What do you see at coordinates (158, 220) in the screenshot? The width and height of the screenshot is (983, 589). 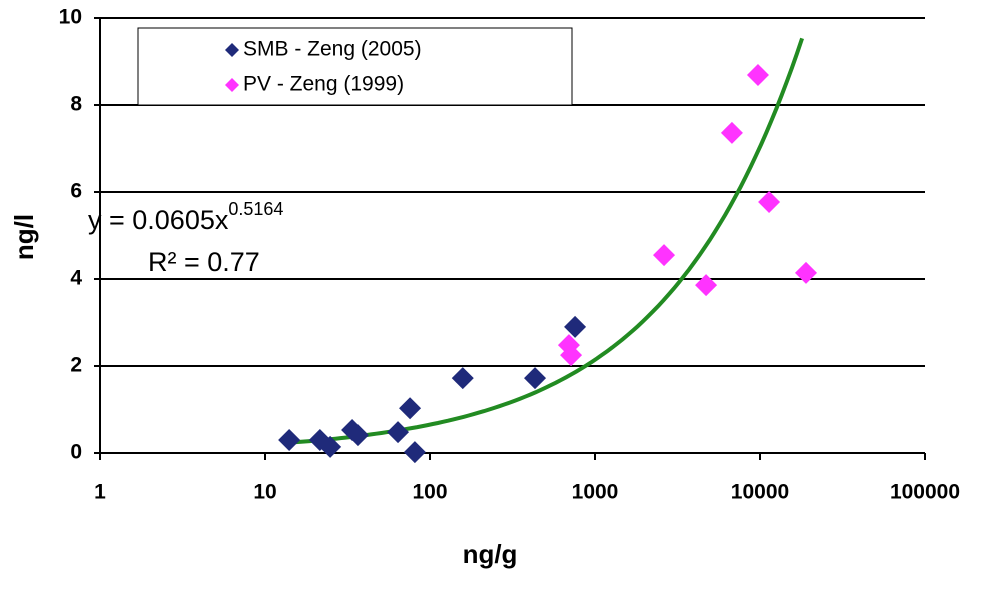 I see `equation-text: y = 0.0605x` at bounding box center [158, 220].